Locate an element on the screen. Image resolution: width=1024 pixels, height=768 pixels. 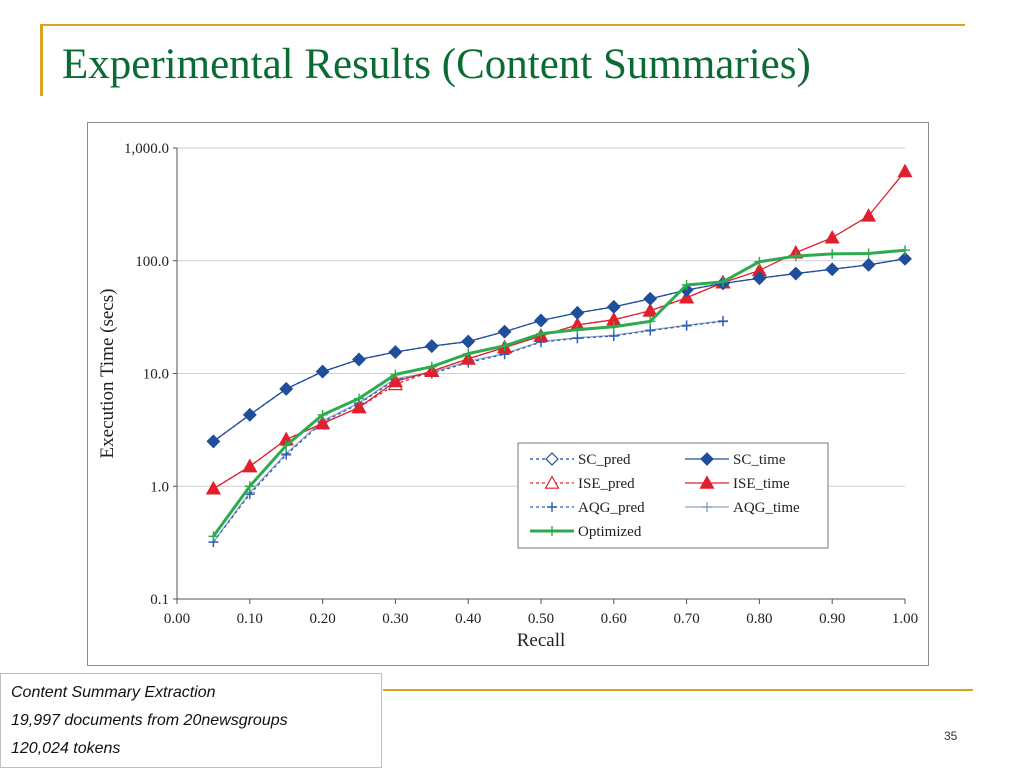
legend-label-ise-pred: ISE_pred is located at coordinates (606, 484).